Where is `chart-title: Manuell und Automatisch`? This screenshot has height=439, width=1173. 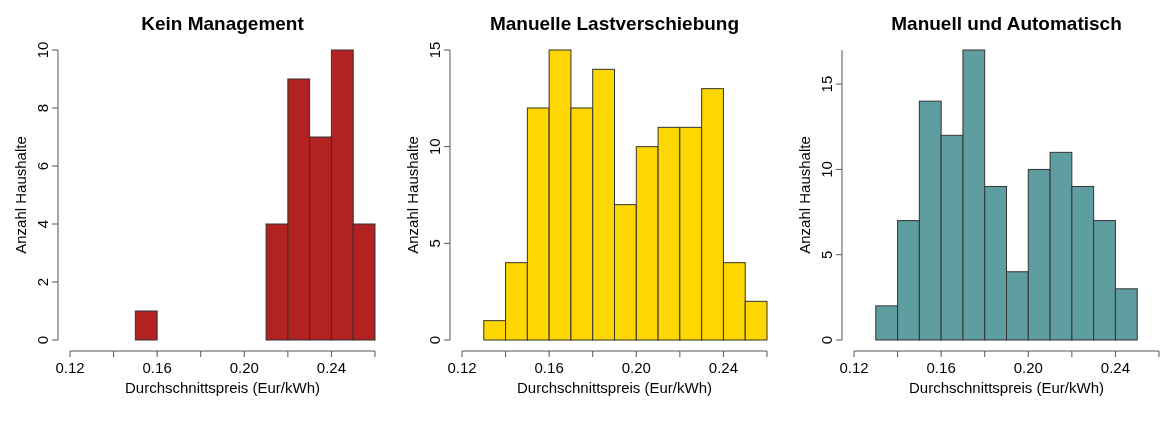
chart-title: Manuell und Automatisch is located at coordinates (1006, 23).